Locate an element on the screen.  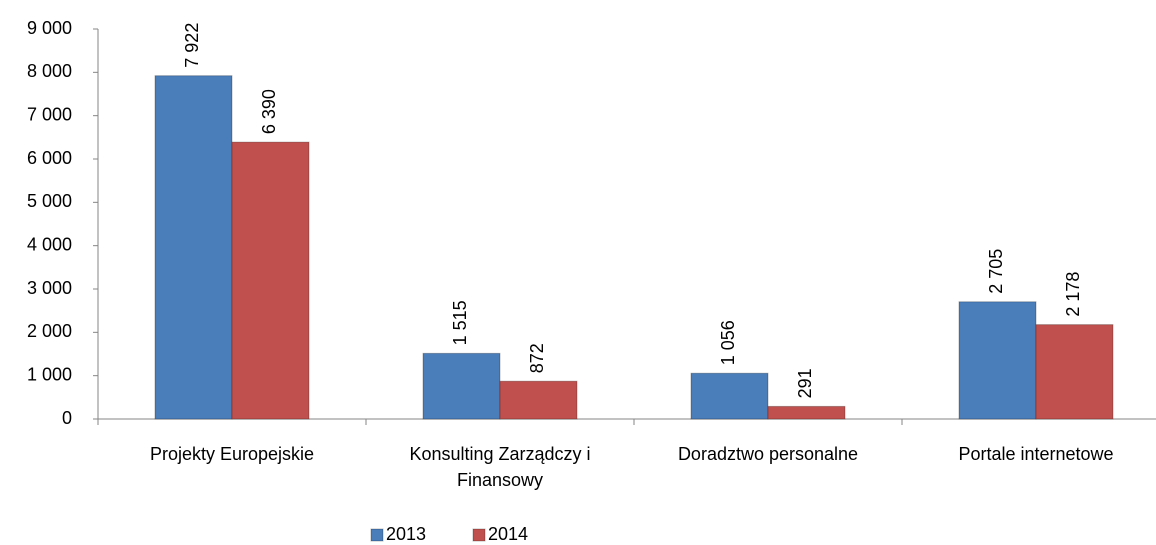
value-label: 7 922 is located at coordinates (192, 45).